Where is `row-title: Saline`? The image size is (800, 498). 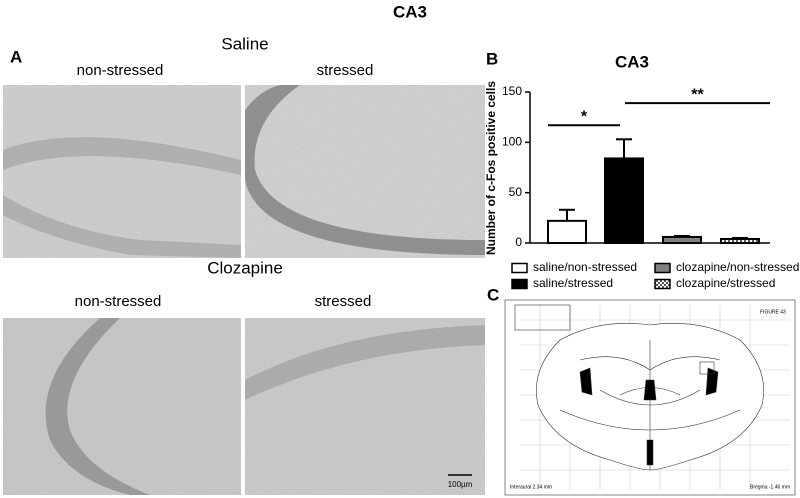
row-title: Saline is located at coordinates (244, 43).